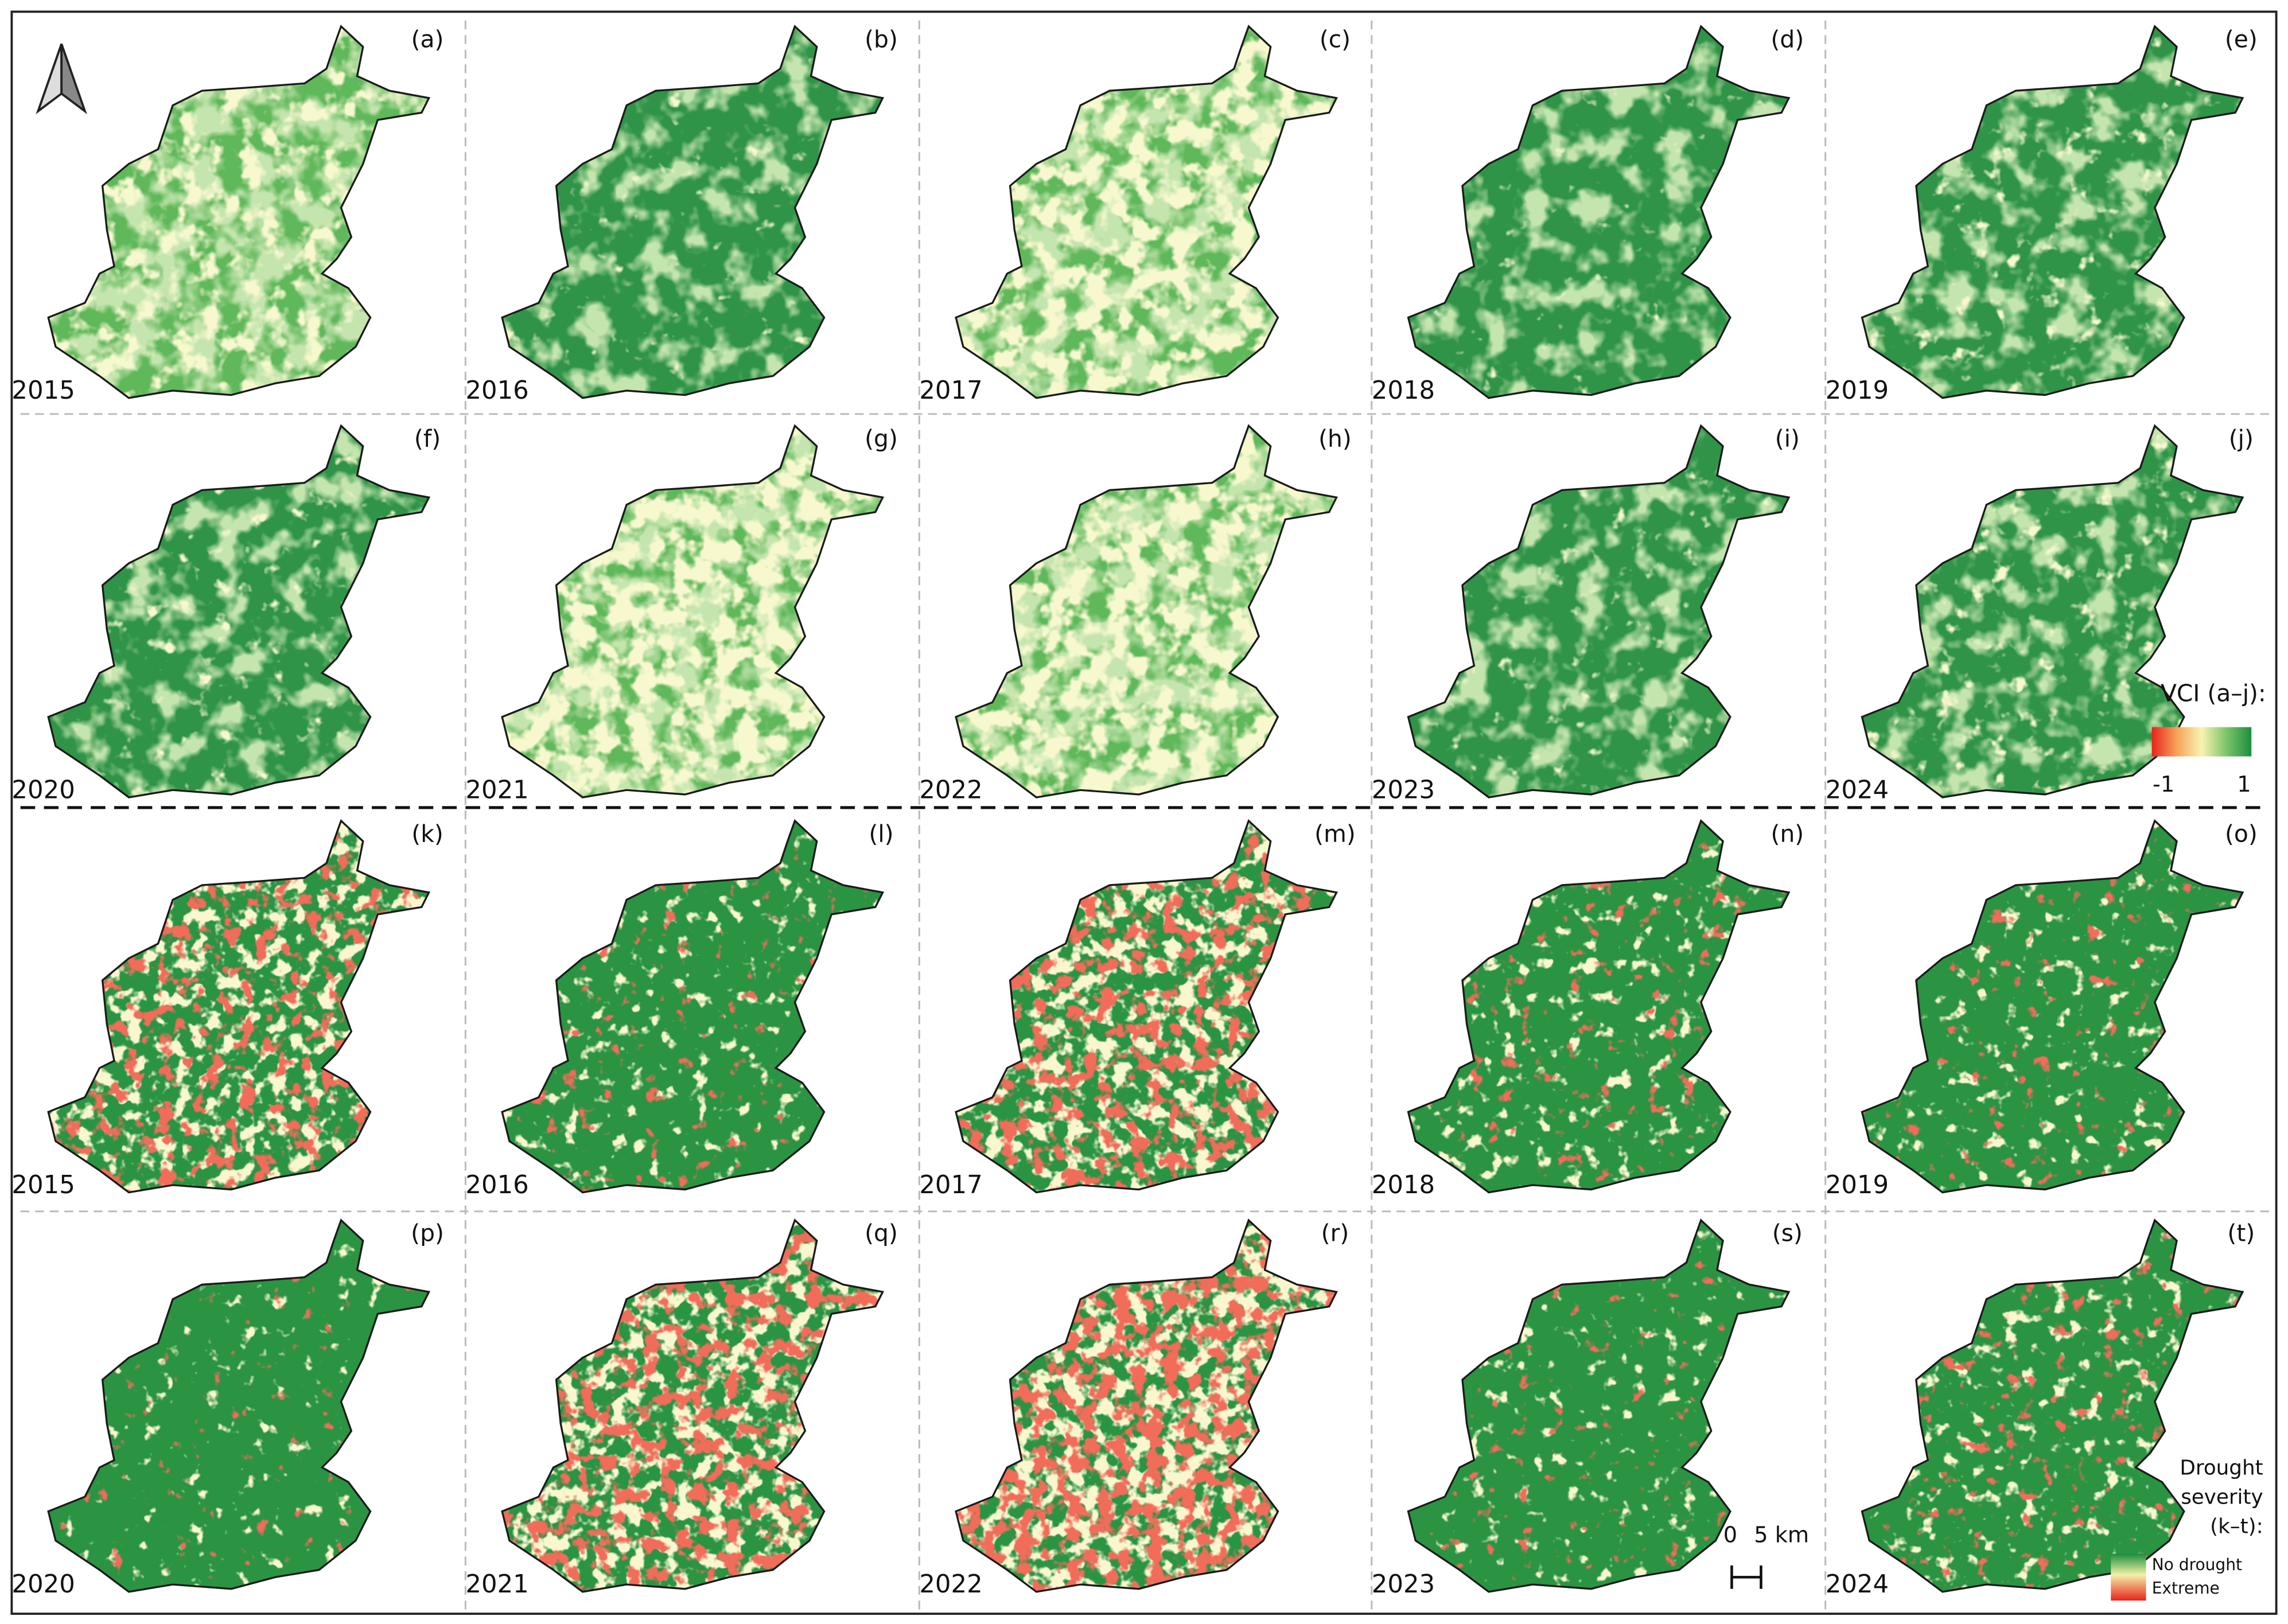 The width and height of the screenshot is (2288, 1624). I want to click on drought-legend-title: (k–t):, so click(2236, 1527).